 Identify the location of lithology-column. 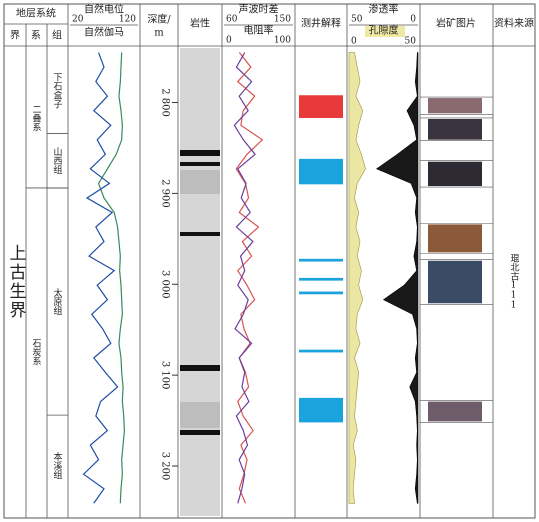
(200, 282).